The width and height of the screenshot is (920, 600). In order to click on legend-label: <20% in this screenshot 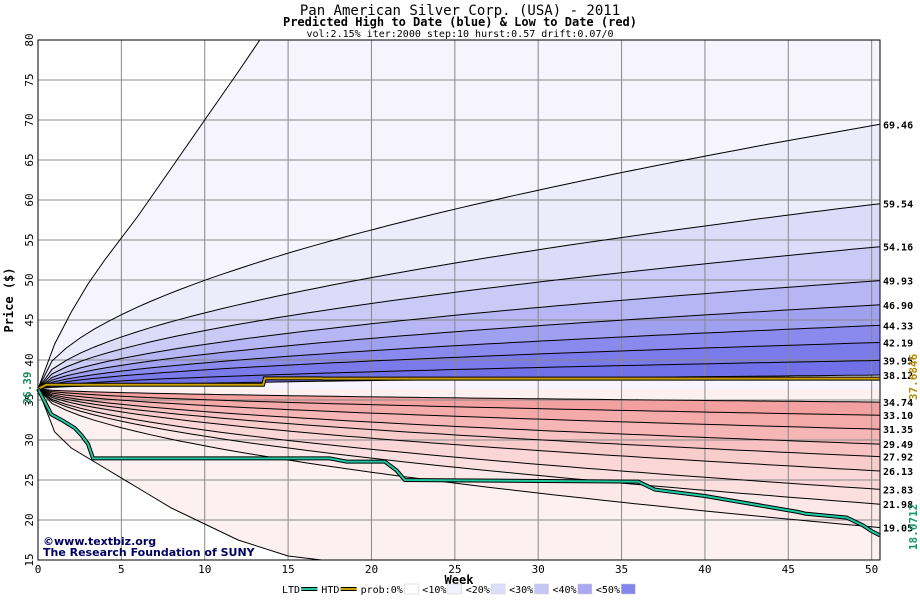, I will do `click(478, 590)`.